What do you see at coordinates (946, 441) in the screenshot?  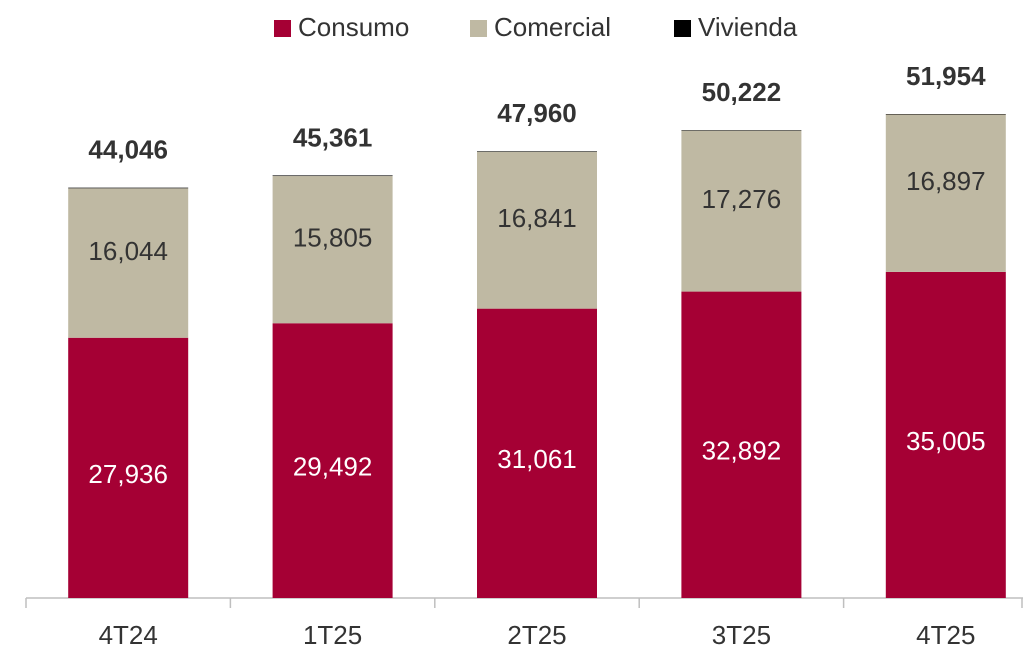 I see `segment-label: 35,005` at bounding box center [946, 441].